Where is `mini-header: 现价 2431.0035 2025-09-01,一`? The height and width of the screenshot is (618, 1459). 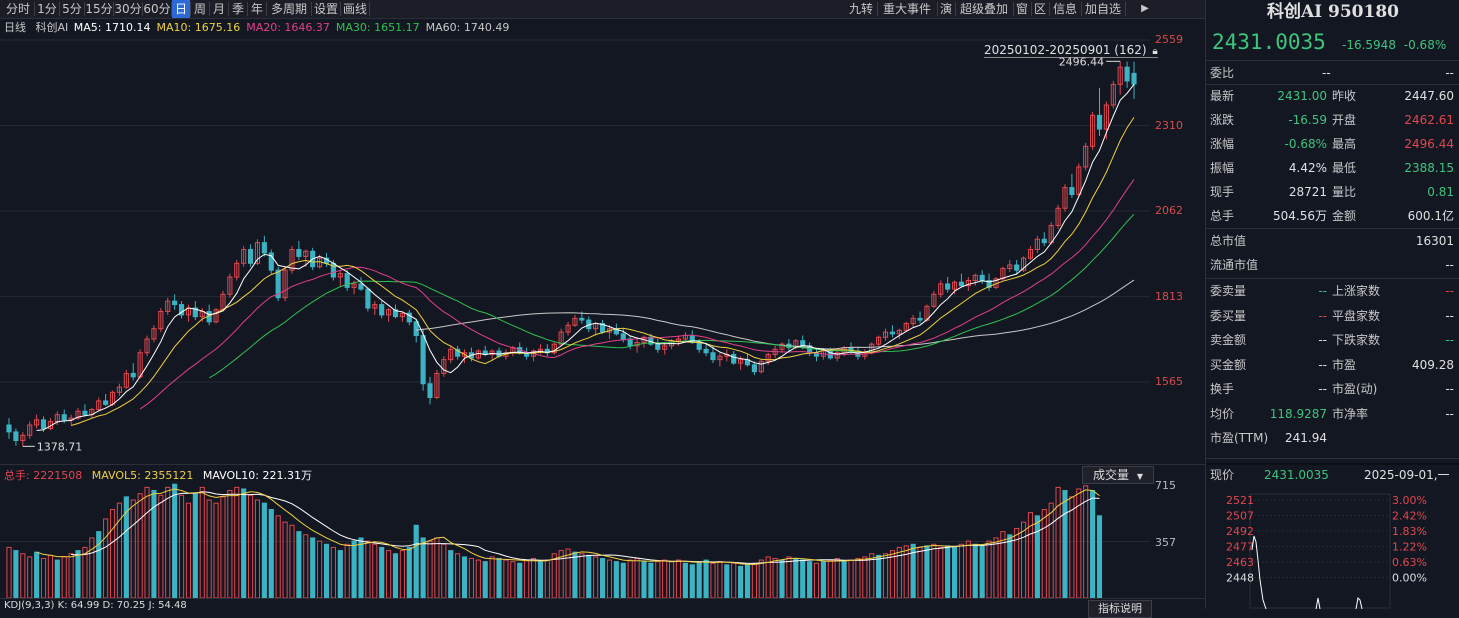 mini-header: 现价 2431.0035 2025-09-01,一 is located at coordinates (1334, 475).